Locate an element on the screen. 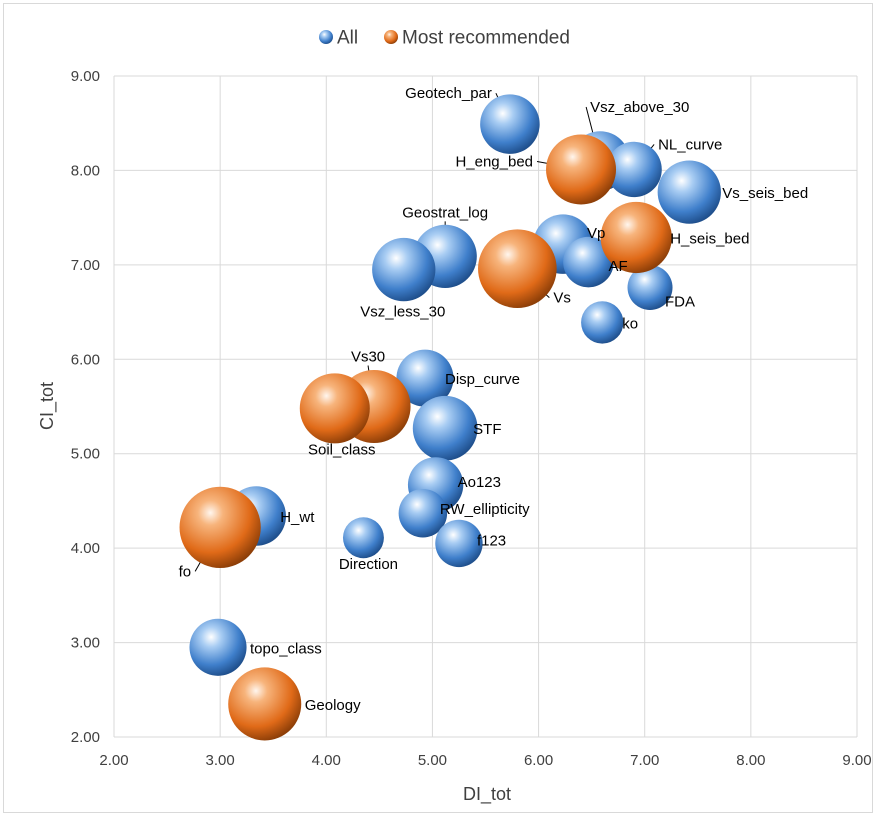 This screenshot has height=818, width=878. point-label-fo: fo is located at coordinates (185, 571).